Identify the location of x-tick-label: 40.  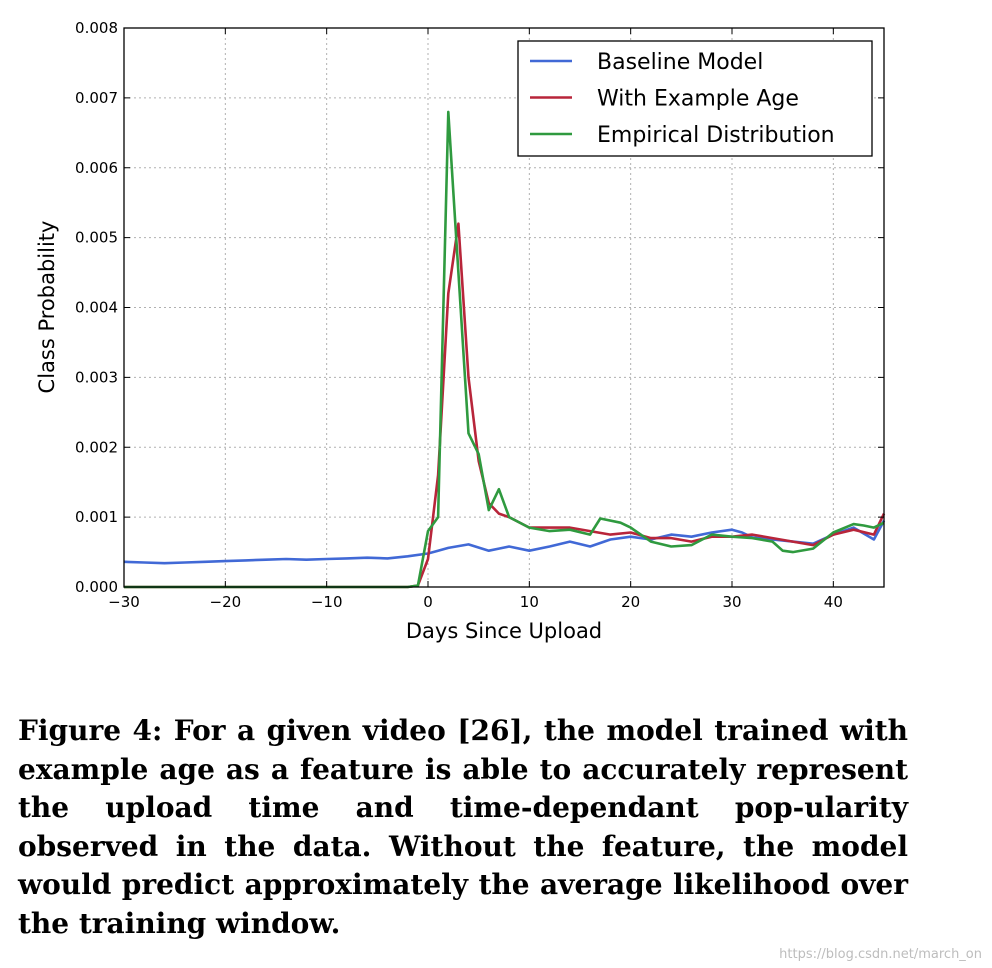
(833, 602).